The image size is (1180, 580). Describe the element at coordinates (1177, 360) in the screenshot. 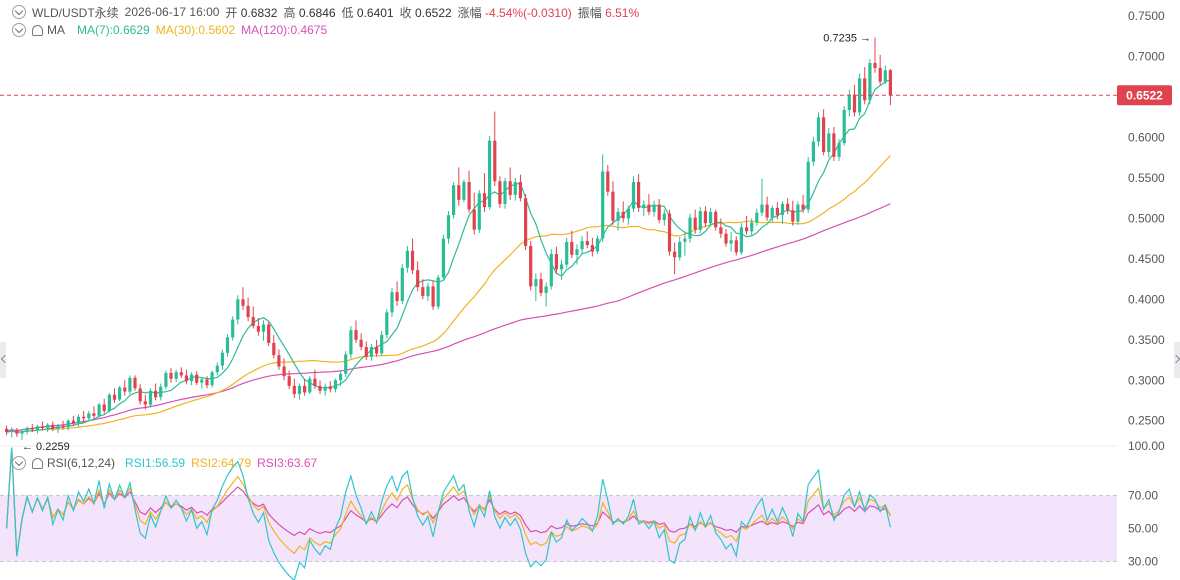

I see `scroll-right-handle` at that location.